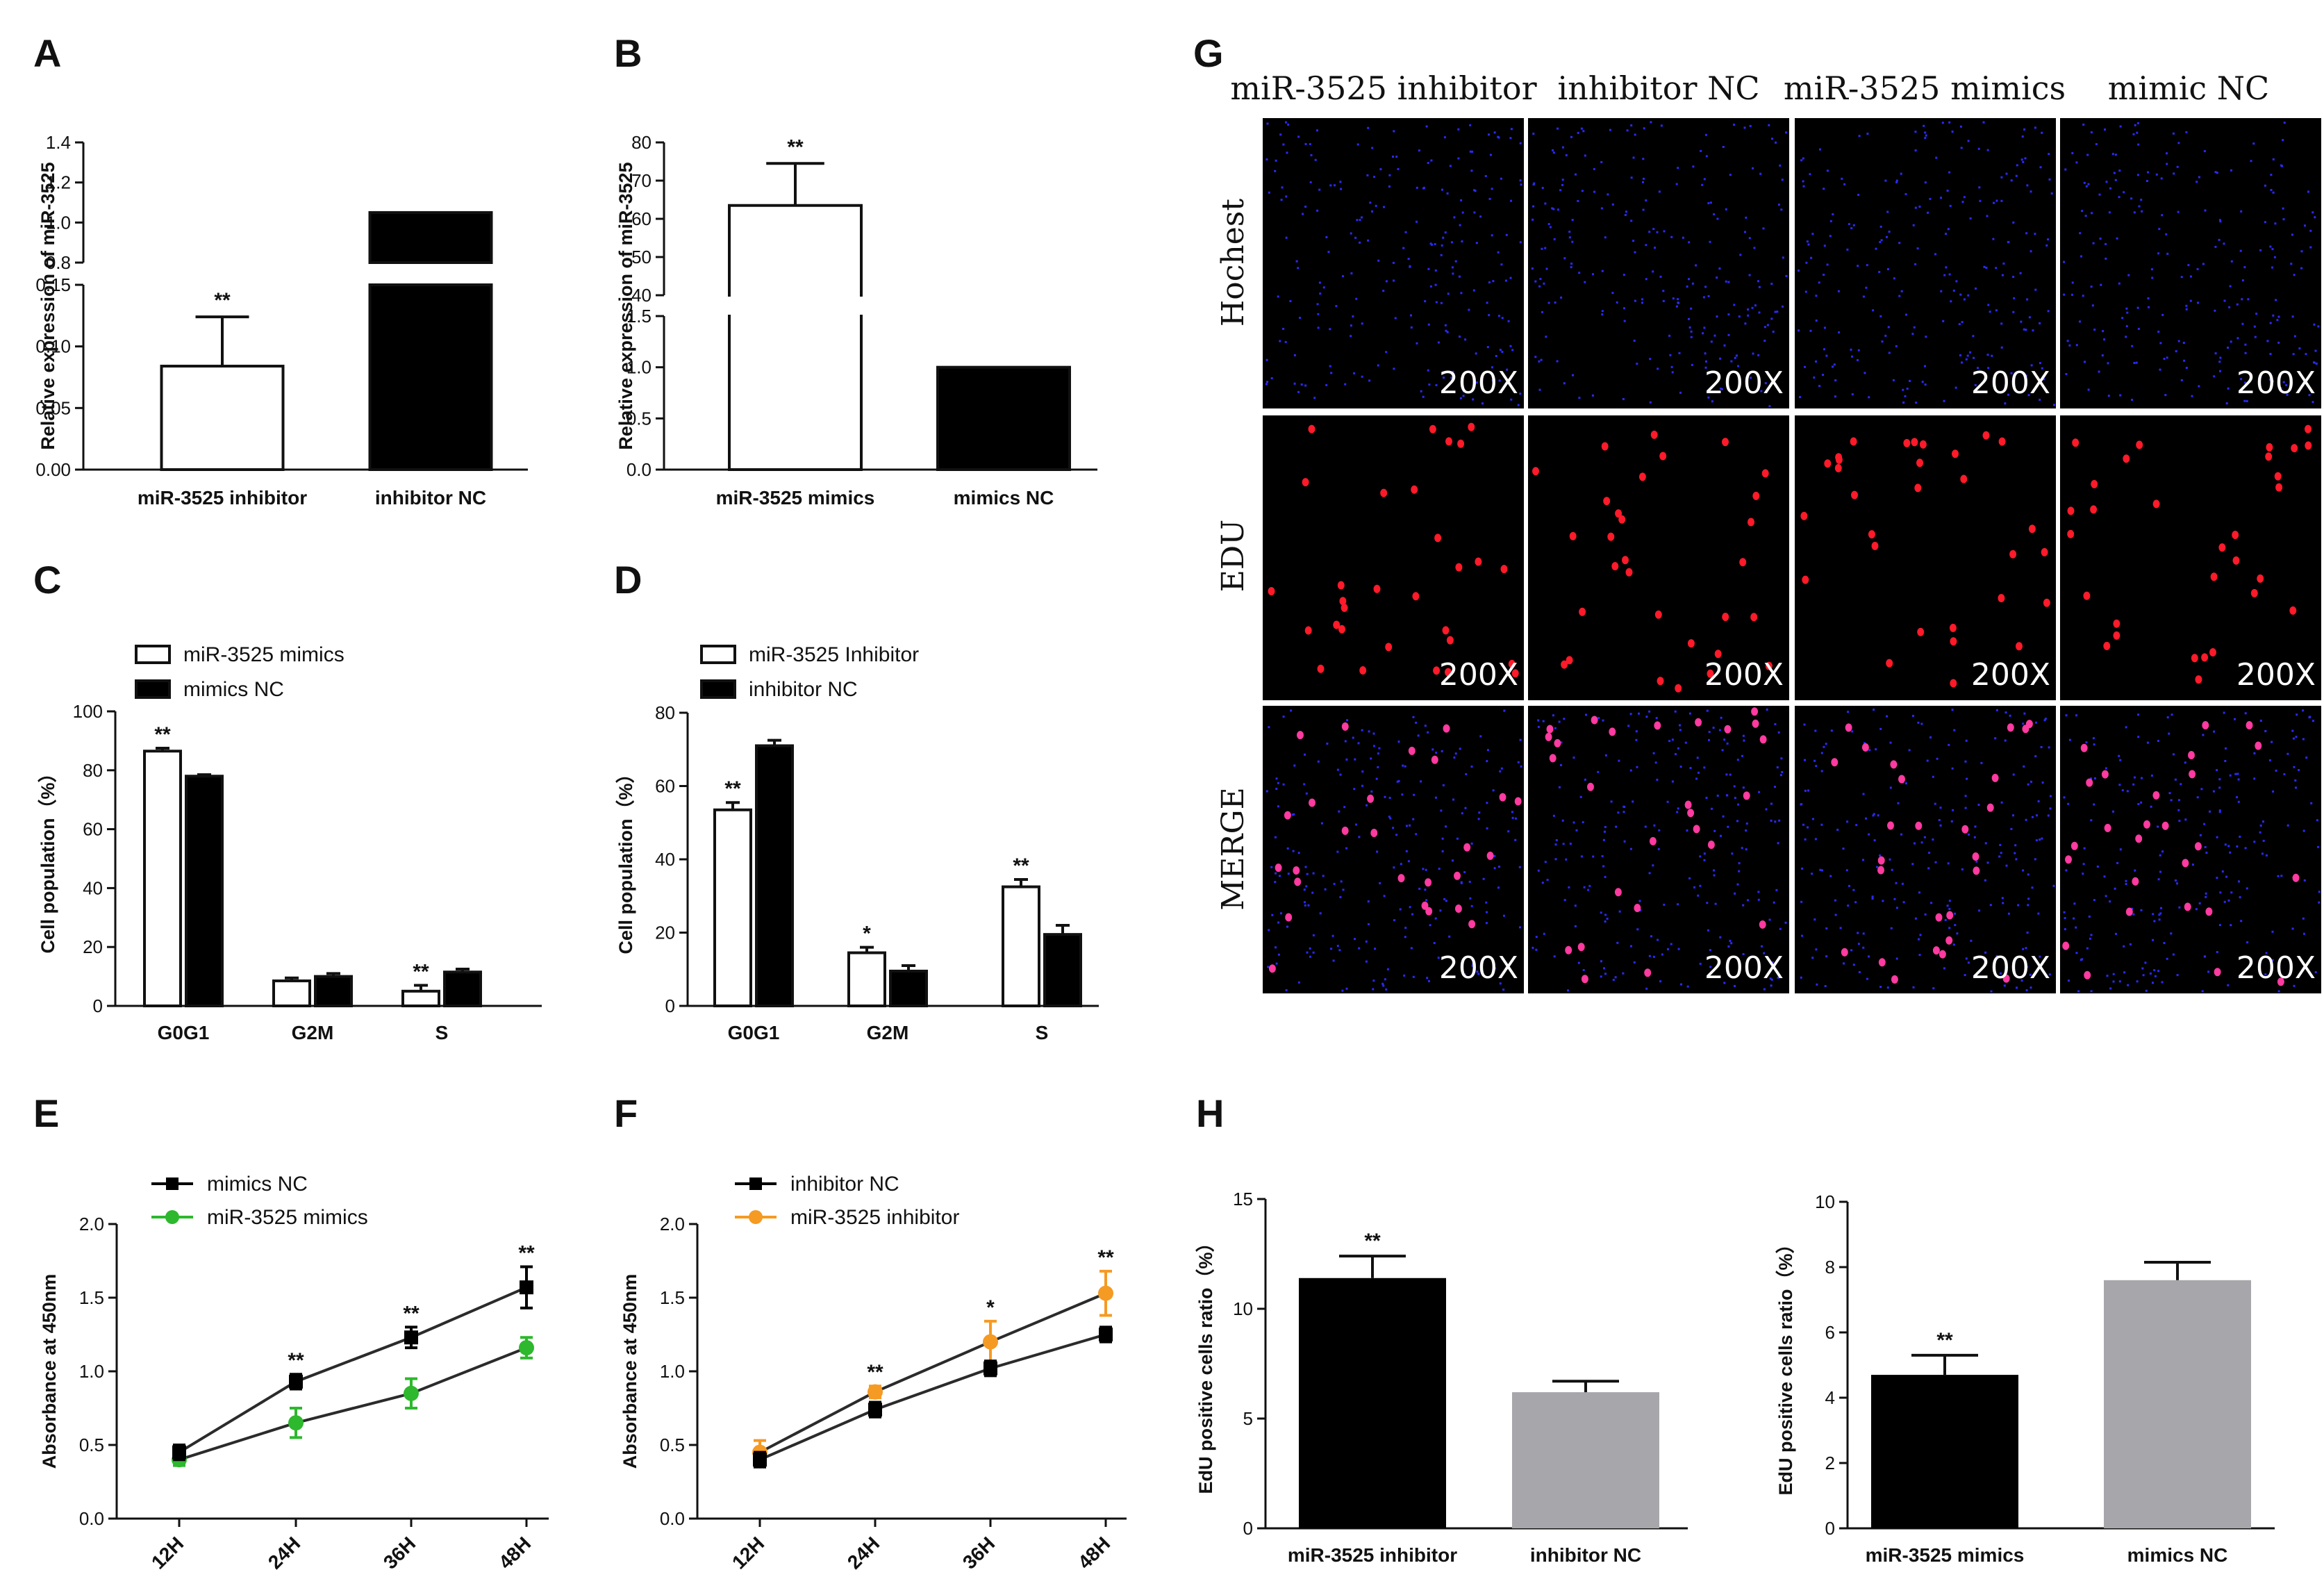 The height and width of the screenshot is (1595, 2324). What do you see at coordinates (98, 1005) in the screenshot?
I see `chart-C-ytick-label: 0` at bounding box center [98, 1005].